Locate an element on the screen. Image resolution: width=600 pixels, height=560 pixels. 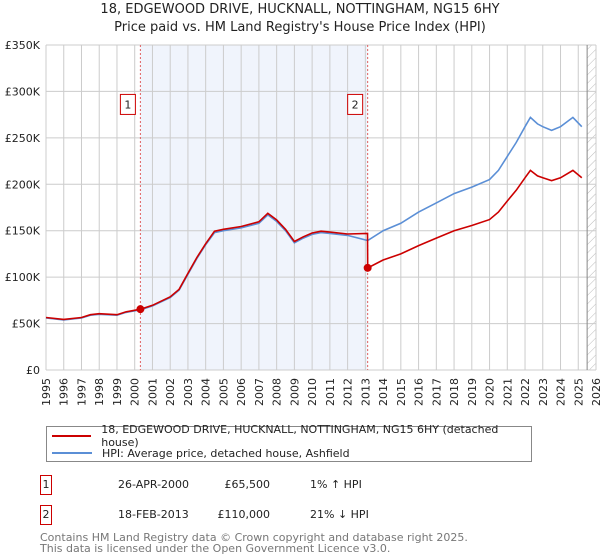
x-tick-label: 2023 is located at coordinates (543, 392).